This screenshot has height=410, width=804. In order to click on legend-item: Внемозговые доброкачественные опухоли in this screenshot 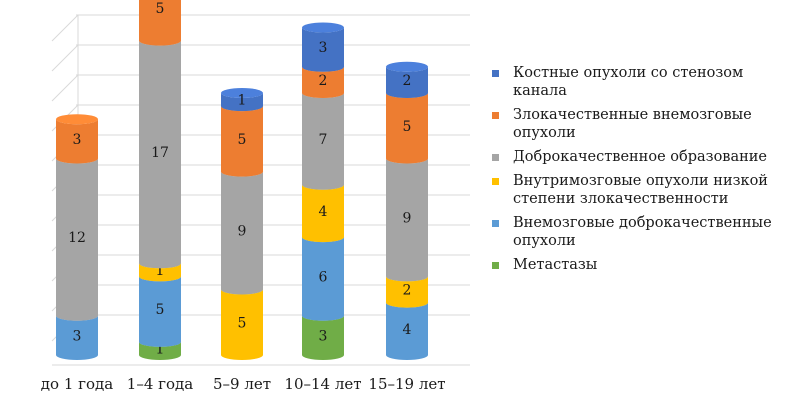, I will do `click(642, 232)`.